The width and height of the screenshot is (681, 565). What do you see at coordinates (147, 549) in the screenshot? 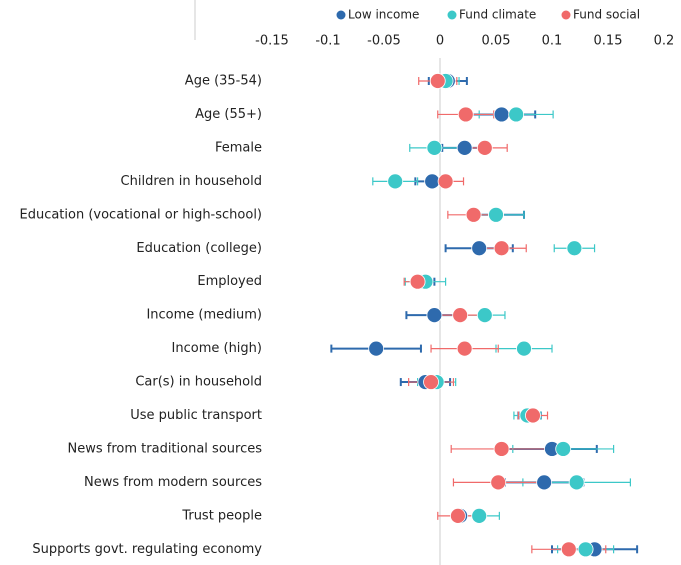
I see `category-label: Supports govt. regulating economy` at bounding box center [147, 549].